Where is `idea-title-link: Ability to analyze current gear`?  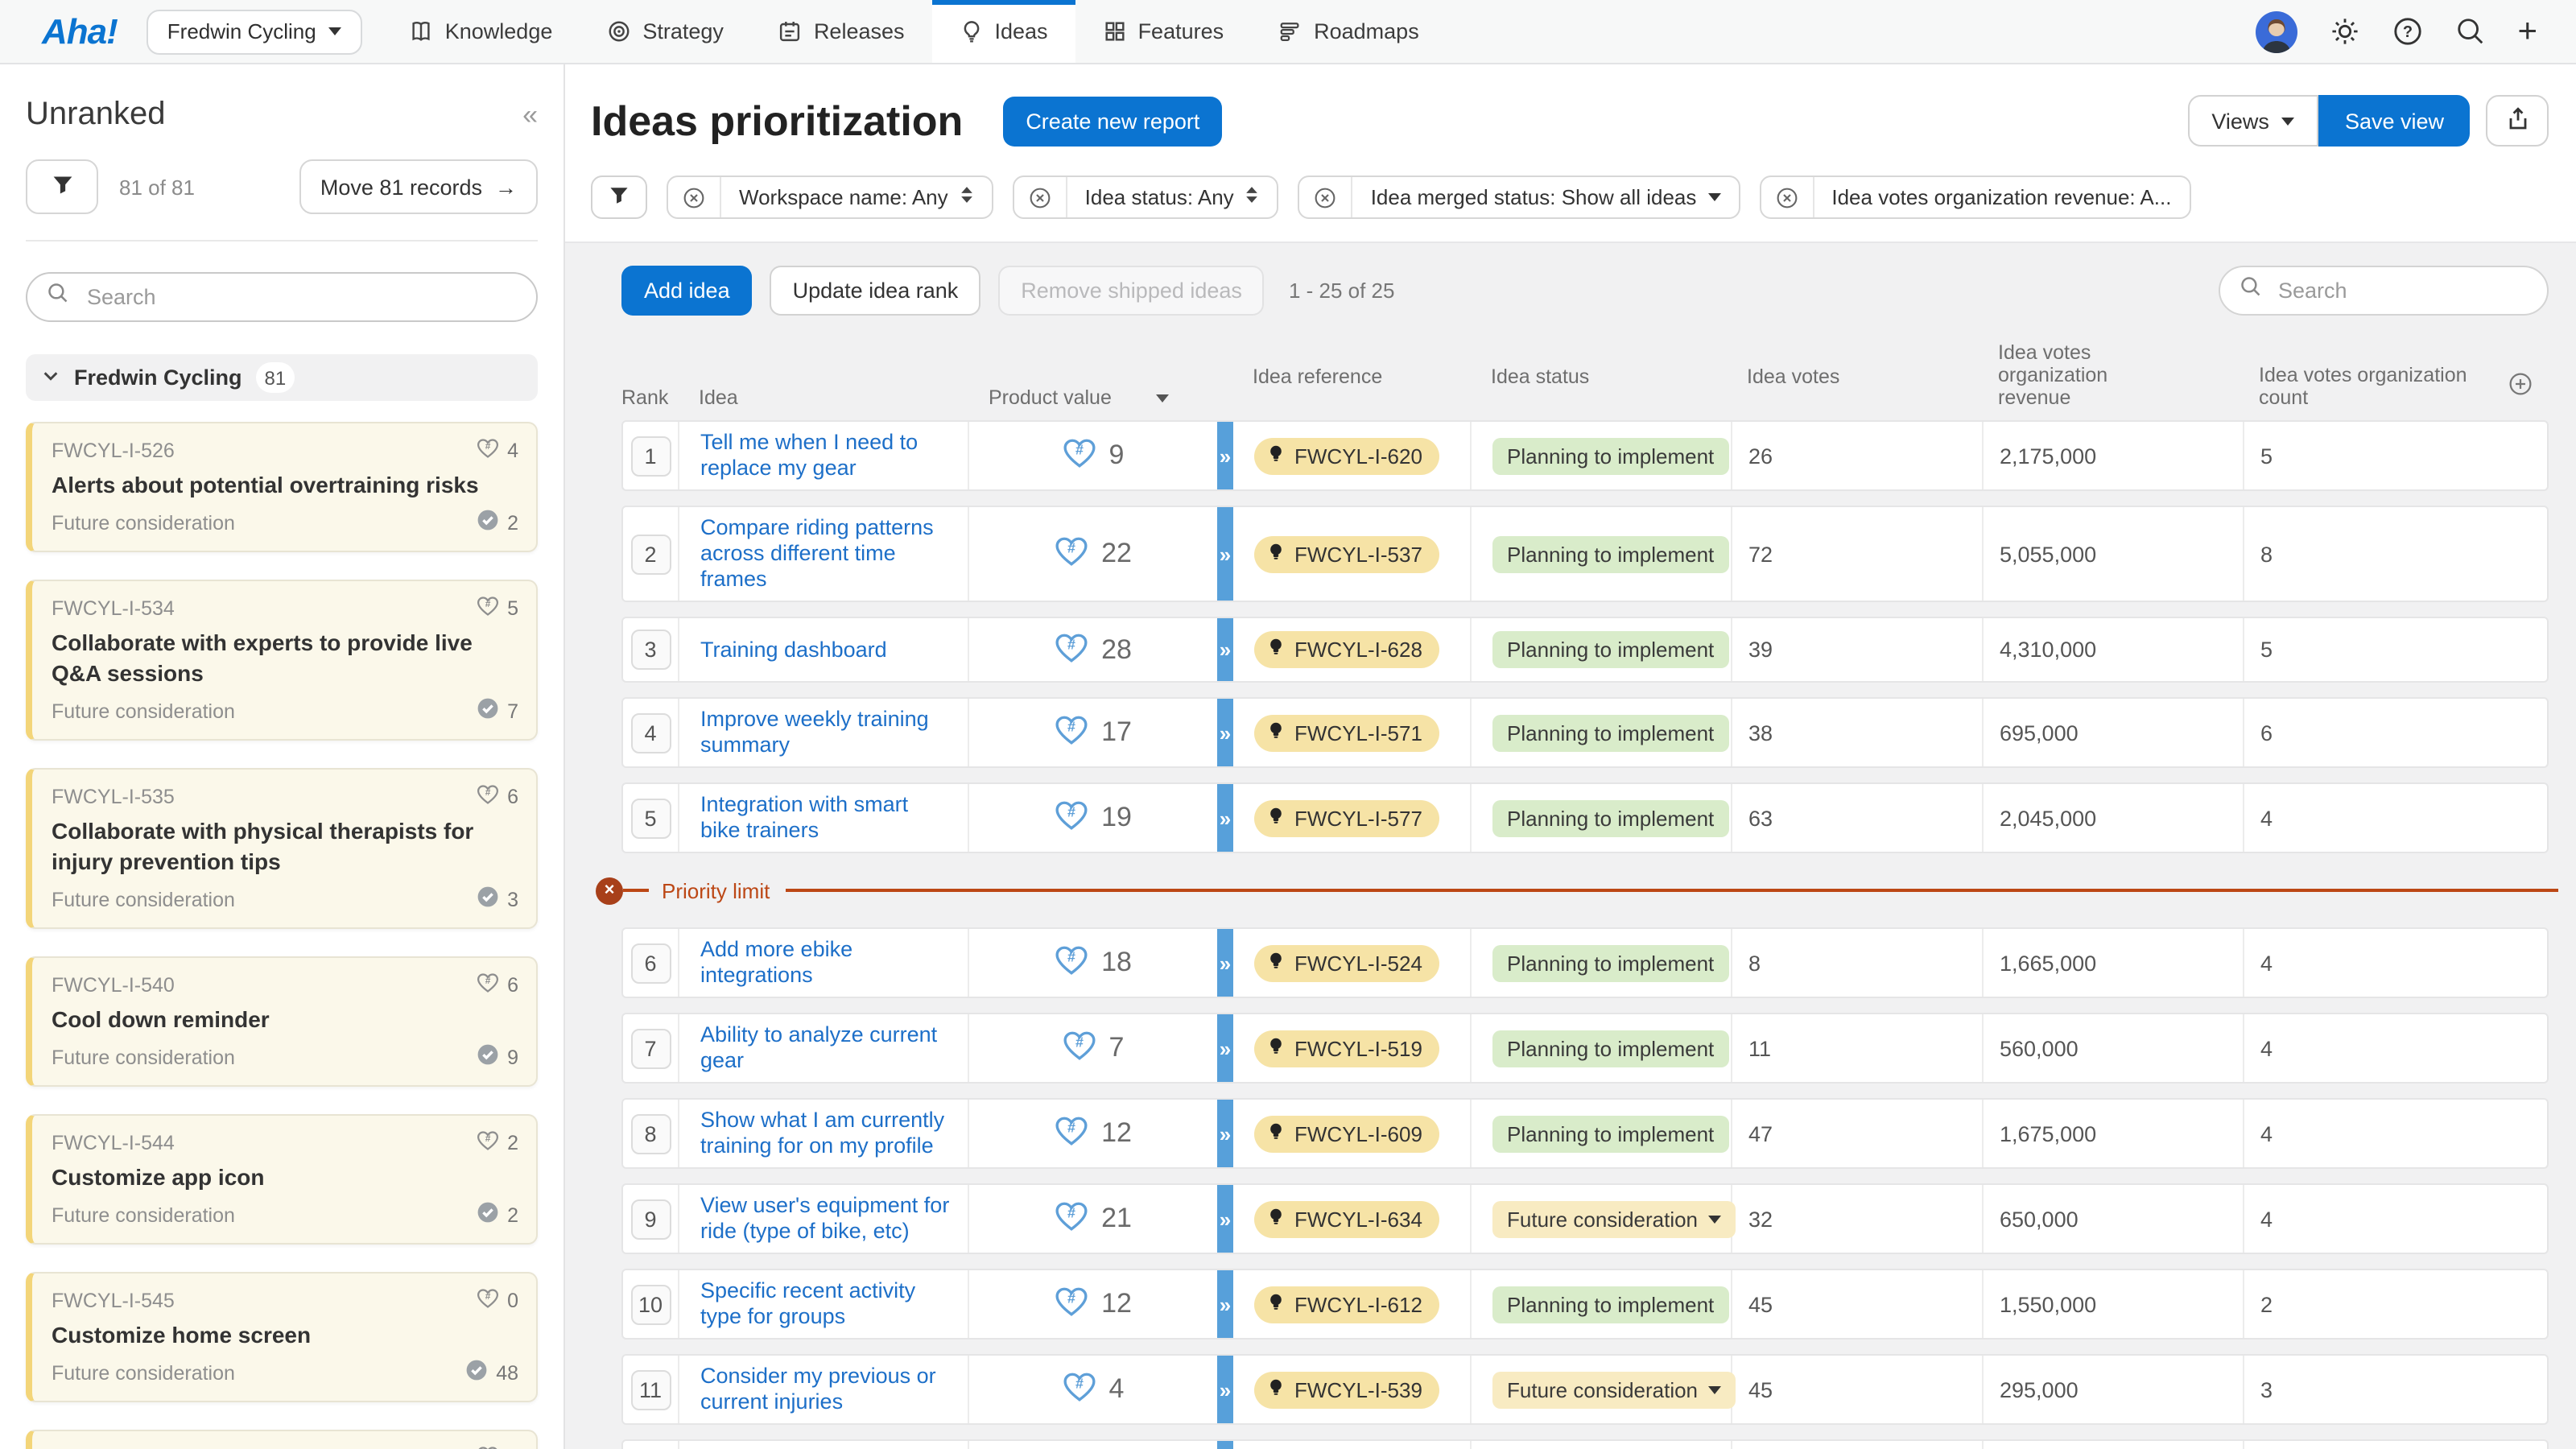 idea-title-link: Ability to analyze current gear is located at coordinates (819, 1047).